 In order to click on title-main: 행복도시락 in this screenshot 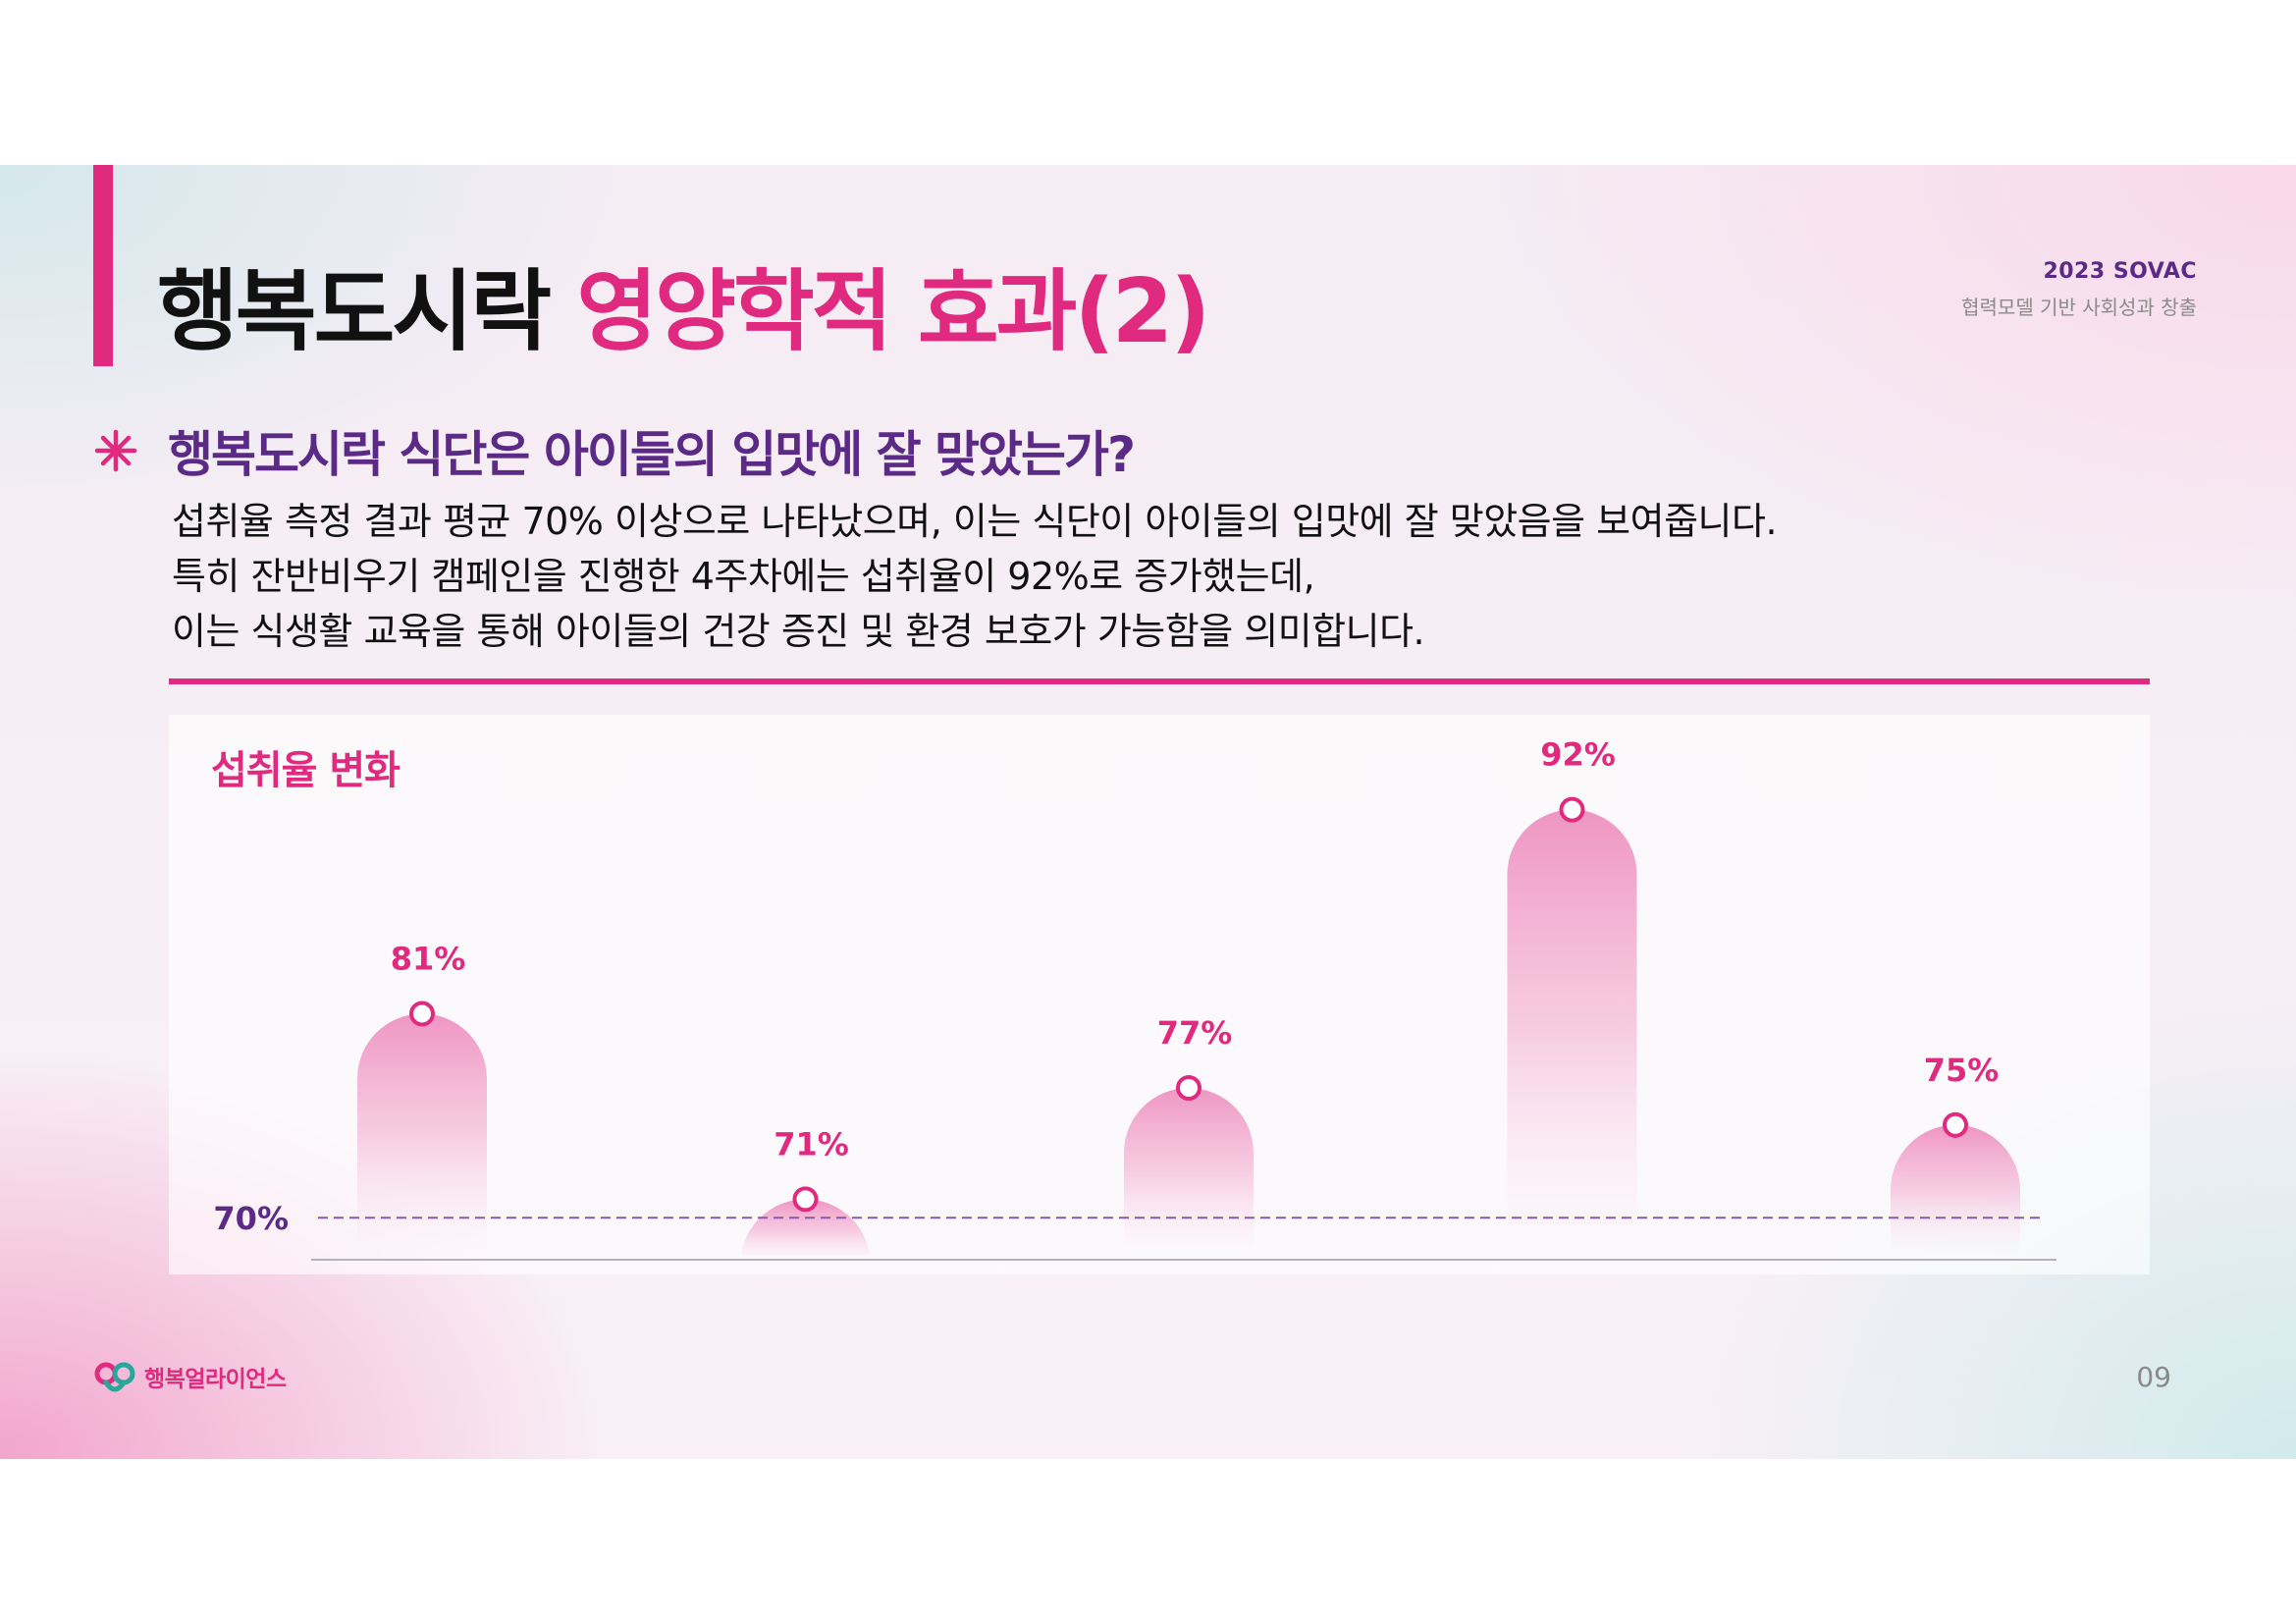, I will do `click(355, 311)`.